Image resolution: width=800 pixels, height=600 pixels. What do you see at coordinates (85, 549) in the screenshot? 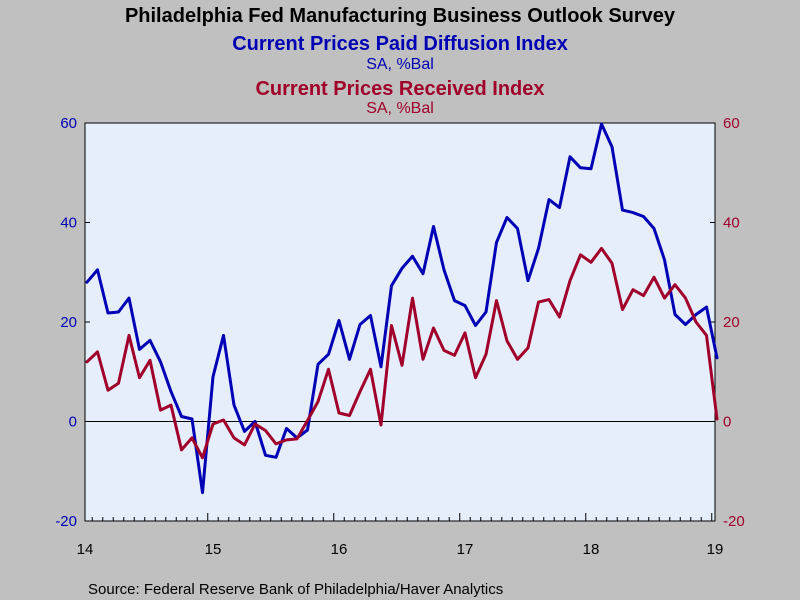
I see `x-tick-label: 14` at bounding box center [85, 549].